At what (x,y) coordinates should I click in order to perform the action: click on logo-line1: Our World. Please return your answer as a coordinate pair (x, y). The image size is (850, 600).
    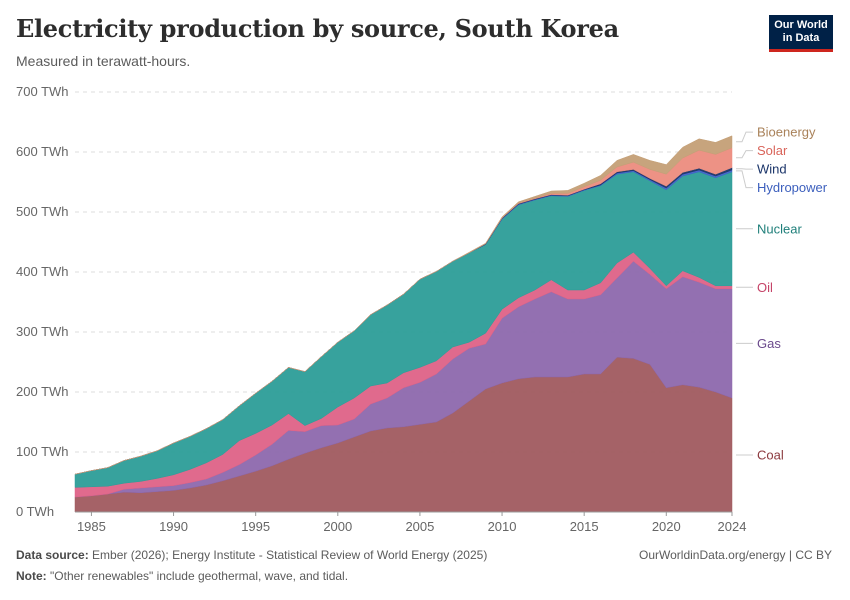
    Looking at the image, I should click on (801, 25).